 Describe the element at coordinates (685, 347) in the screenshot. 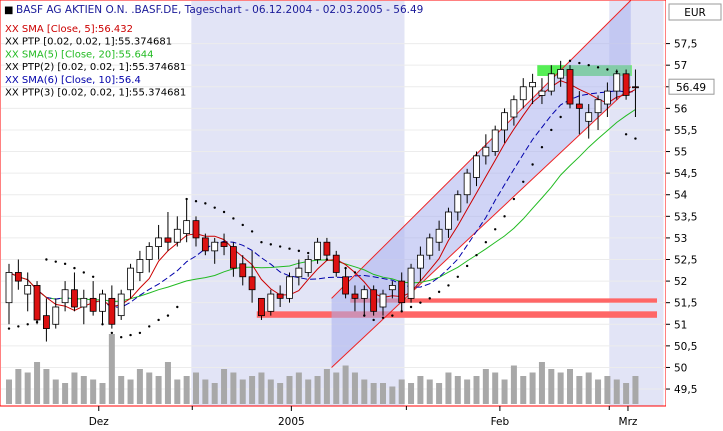

I see `y-tick-label: 50,5` at that location.